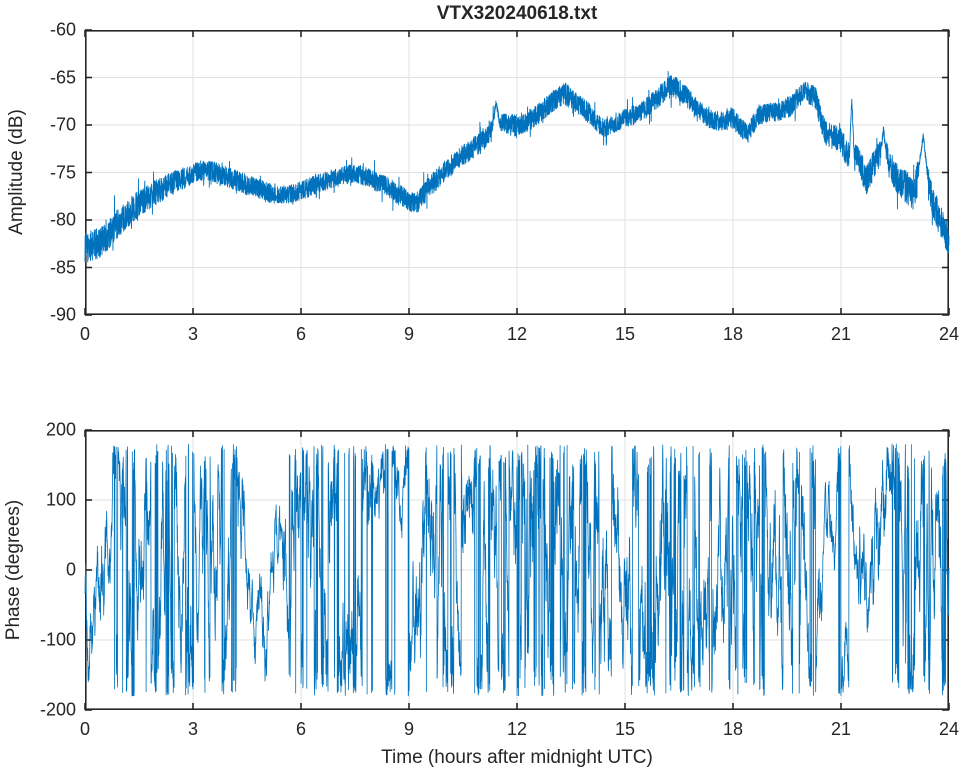 The image size is (964, 778). Describe the element at coordinates (62, 172) in the screenshot. I see `y-tick-label: -75` at that location.